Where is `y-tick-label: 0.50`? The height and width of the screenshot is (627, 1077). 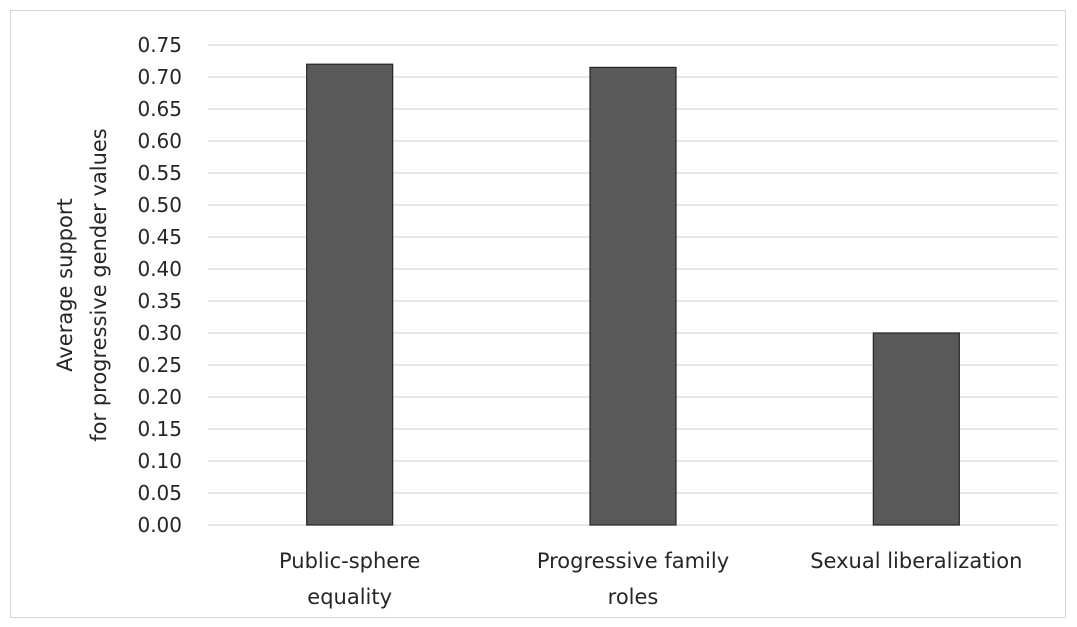 y-tick-label: 0.50 is located at coordinates (159, 205).